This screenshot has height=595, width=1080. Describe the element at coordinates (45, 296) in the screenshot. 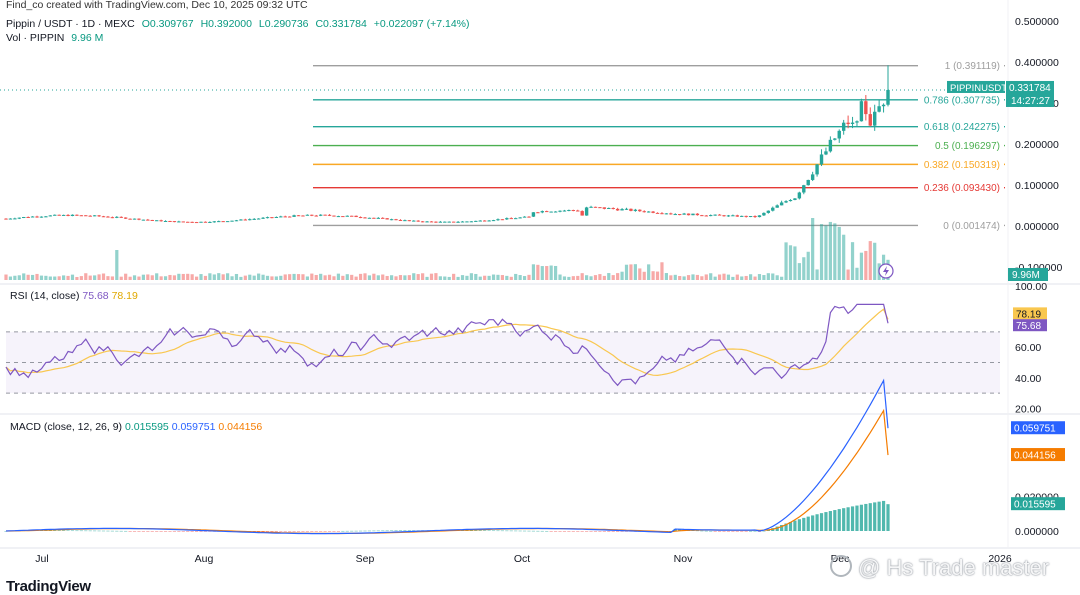

I see `rsi-label: RSI (14, close)` at that location.